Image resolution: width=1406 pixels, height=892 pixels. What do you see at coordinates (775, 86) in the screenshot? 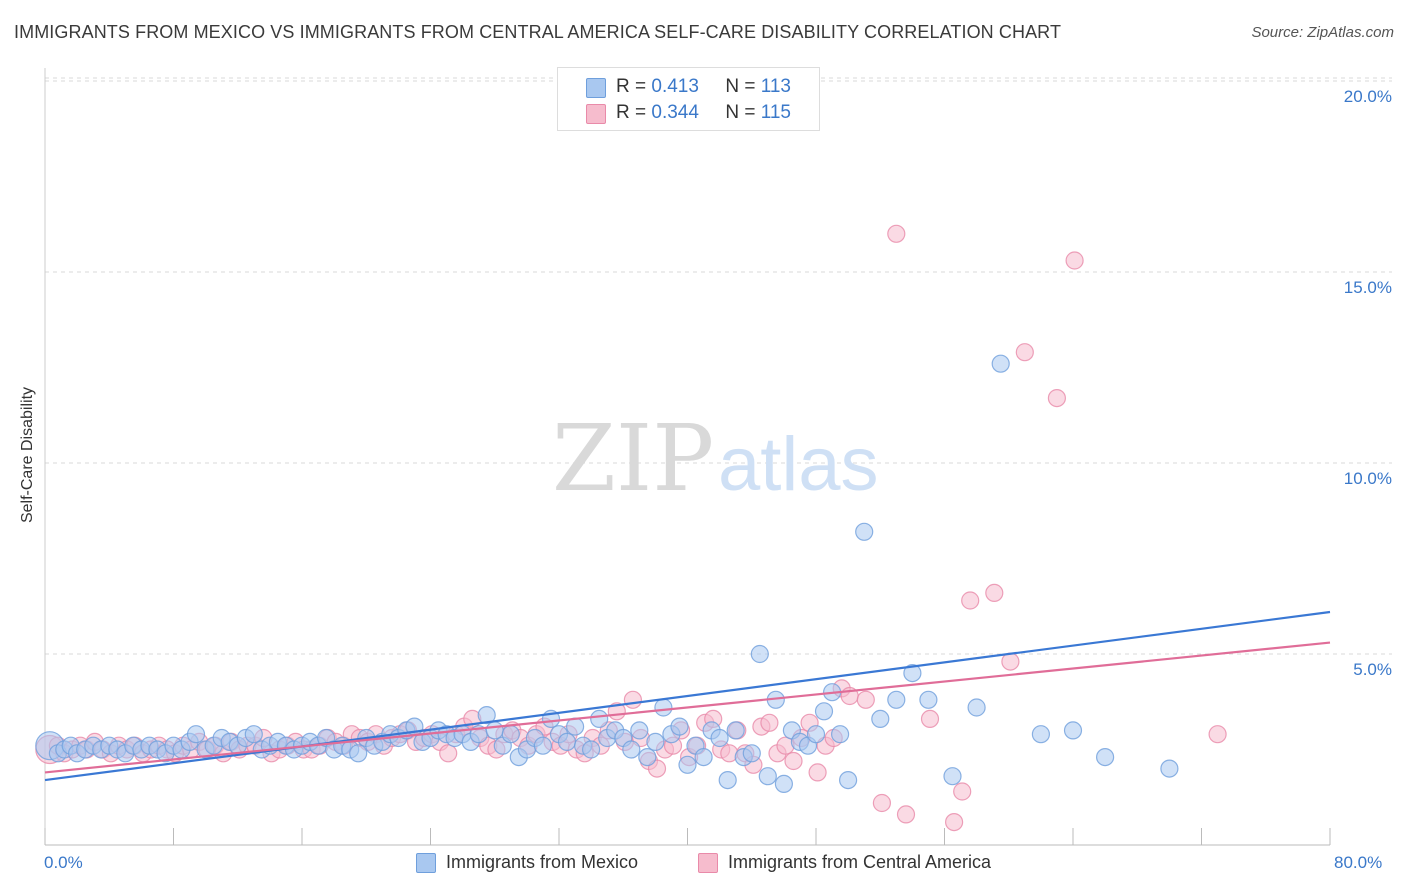
I see `legend-n-value-mexico: 113` at bounding box center [775, 86].